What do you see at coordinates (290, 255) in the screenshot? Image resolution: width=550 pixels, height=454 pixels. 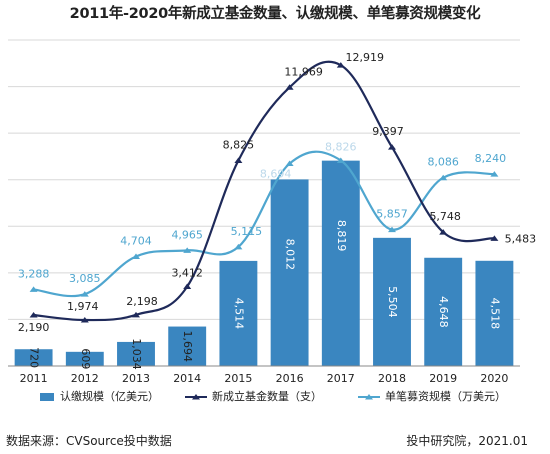 I see `bar-value-label: 8,012` at bounding box center [290, 255].